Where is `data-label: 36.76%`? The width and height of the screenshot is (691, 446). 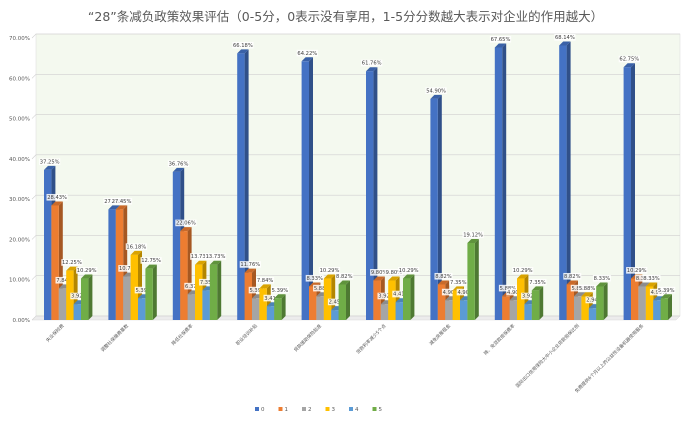 data-label: 36.76% is located at coordinates (179, 164).